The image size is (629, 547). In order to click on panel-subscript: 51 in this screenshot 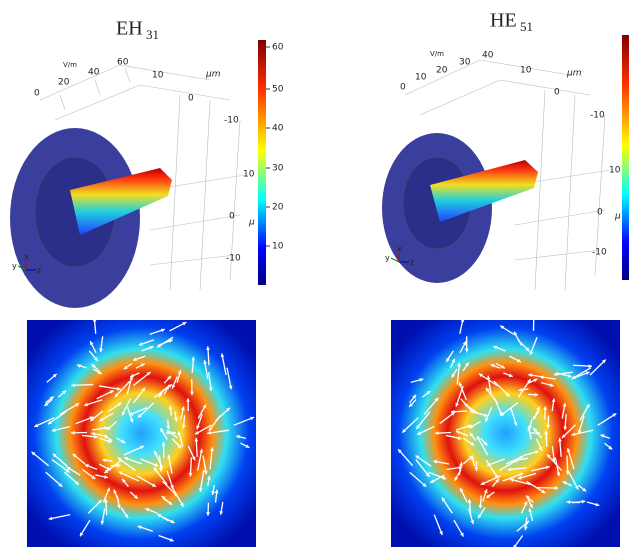, I will do `click(526, 26)`.